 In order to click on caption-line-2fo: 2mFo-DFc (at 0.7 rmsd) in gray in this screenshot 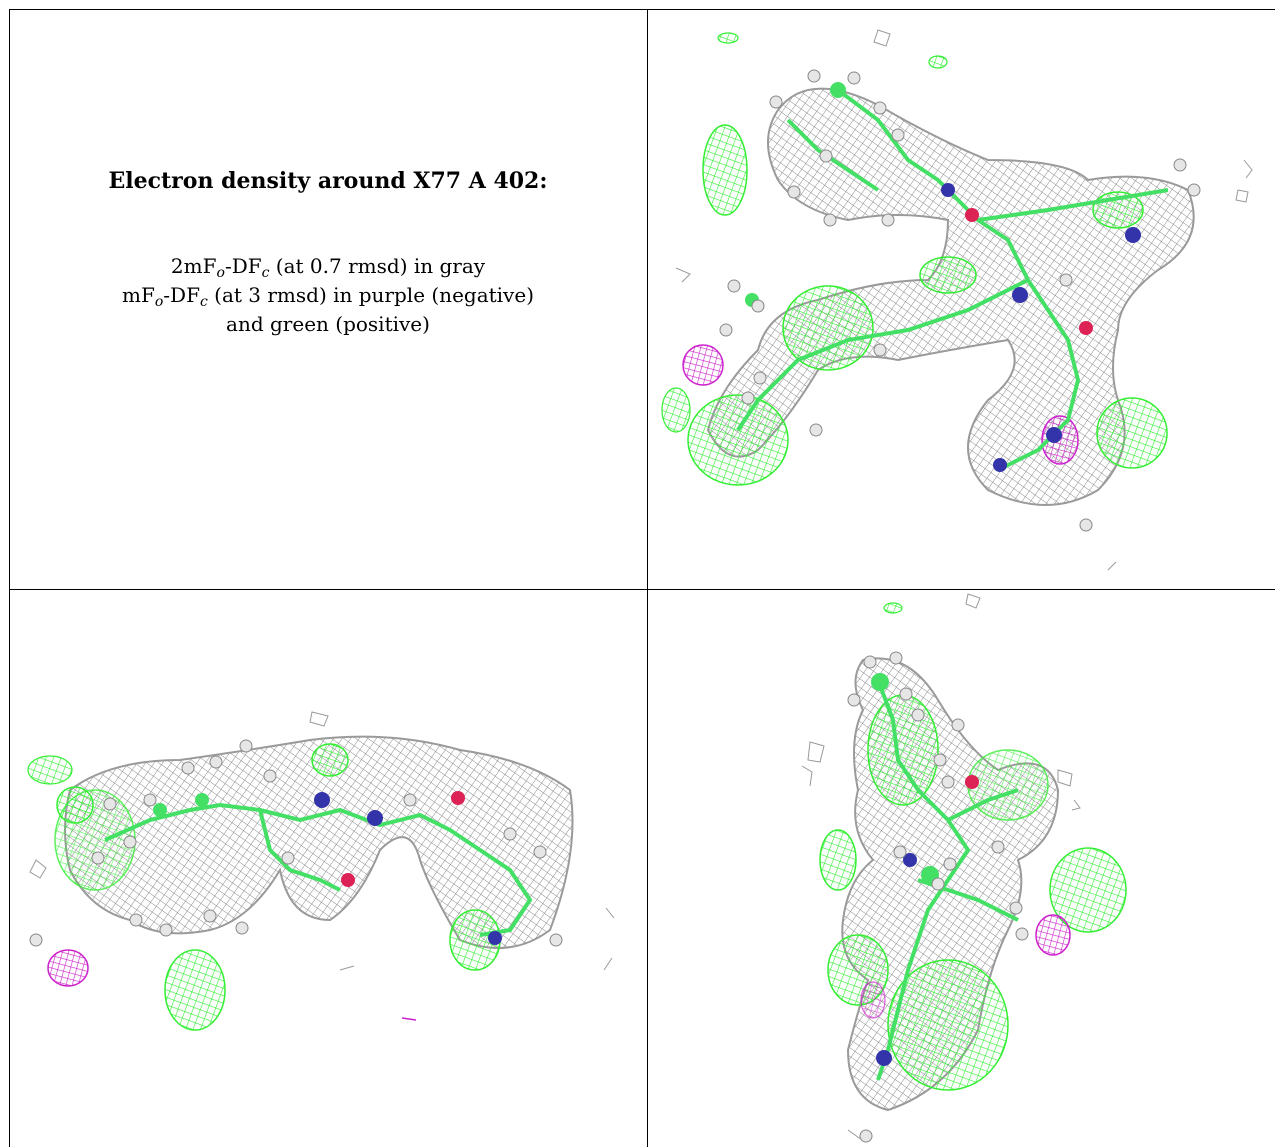, I will do `click(328, 267)`.